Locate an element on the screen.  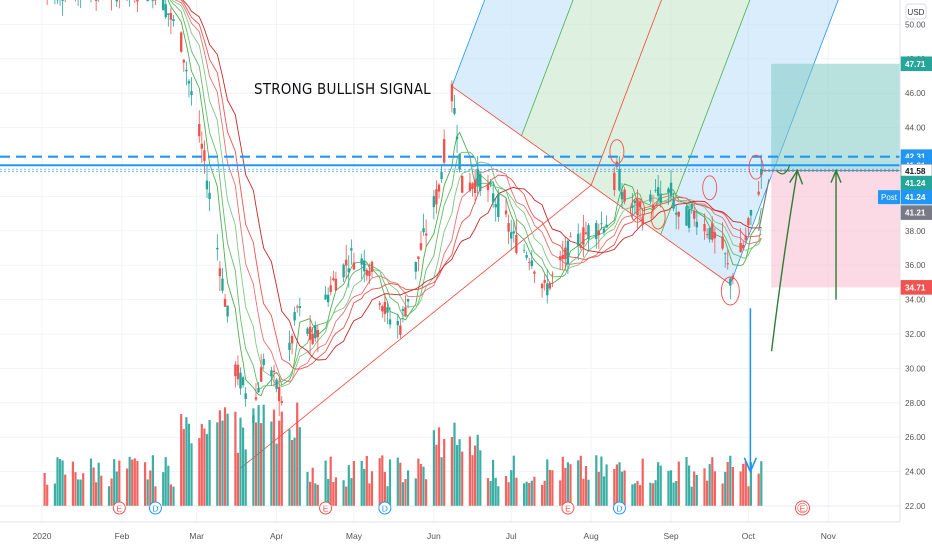
y-tick-label: 36.00 is located at coordinates (915, 265).